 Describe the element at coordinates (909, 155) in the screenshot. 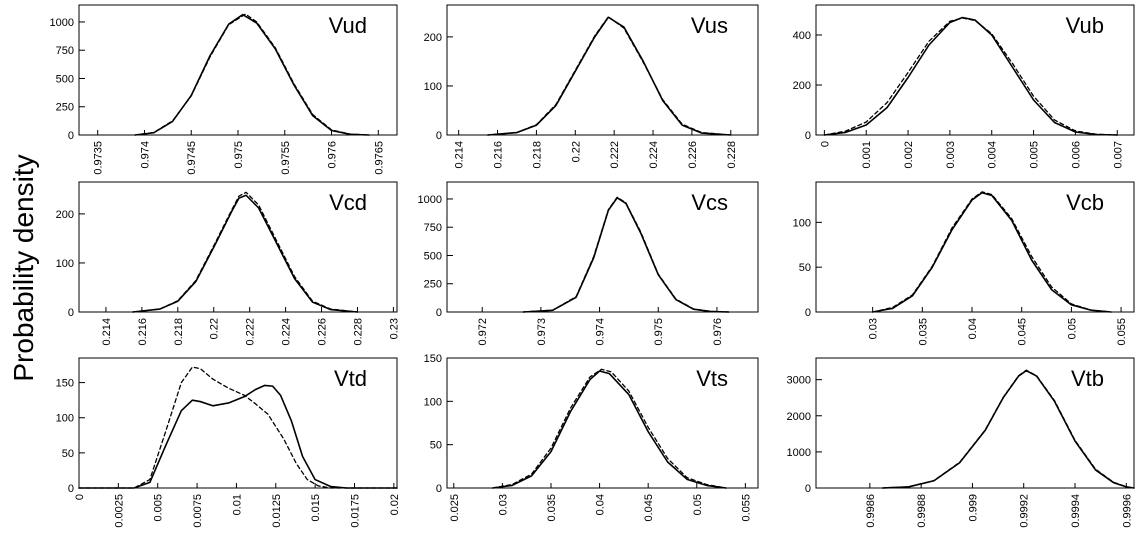

I see `x-tick-label: 0.002` at that location.